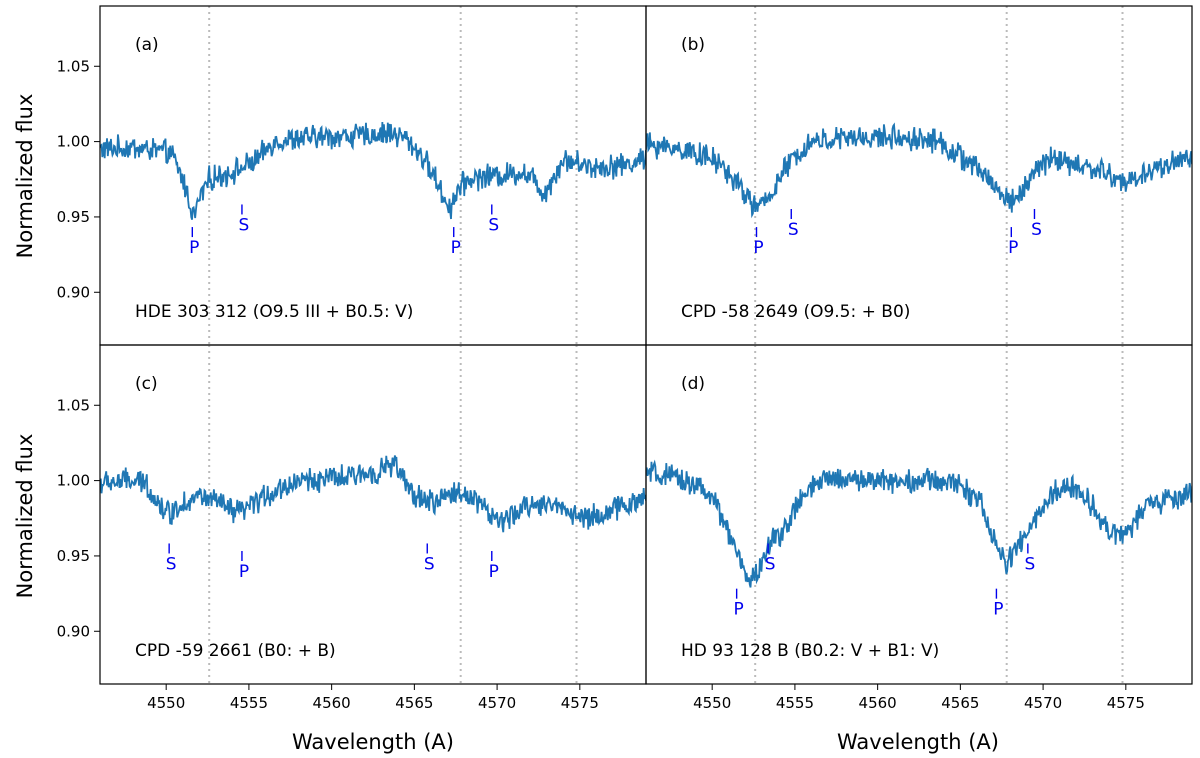 This screenshot has height=758, width=1200. I want to click on y-axis-label-bottom: Normalized flux, so click(25, 516).